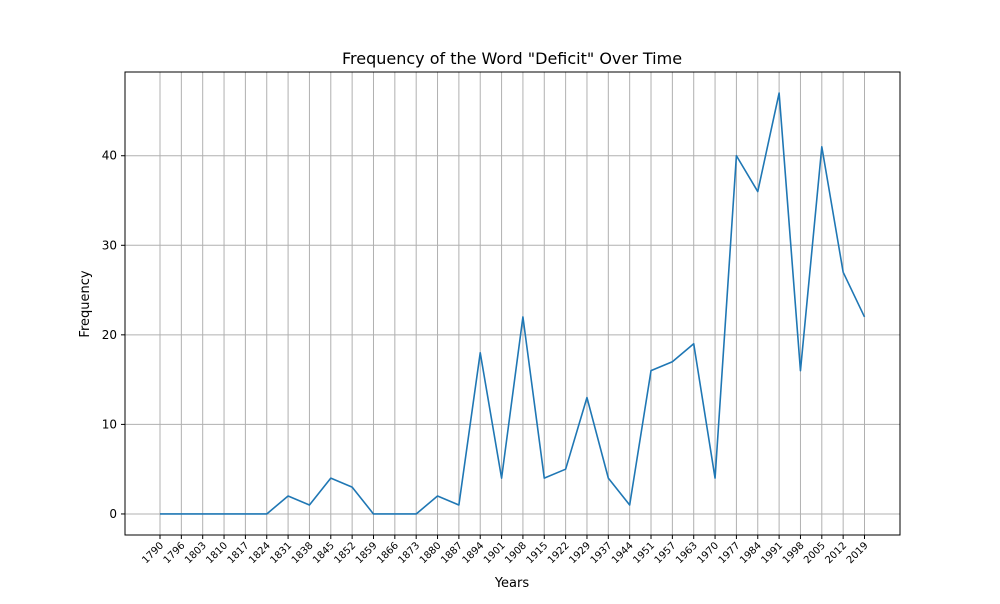 Image resolution: width=1000 pixels, height=604 pixels. I want to click on x-tick-label: 1984, so click(751, 553).